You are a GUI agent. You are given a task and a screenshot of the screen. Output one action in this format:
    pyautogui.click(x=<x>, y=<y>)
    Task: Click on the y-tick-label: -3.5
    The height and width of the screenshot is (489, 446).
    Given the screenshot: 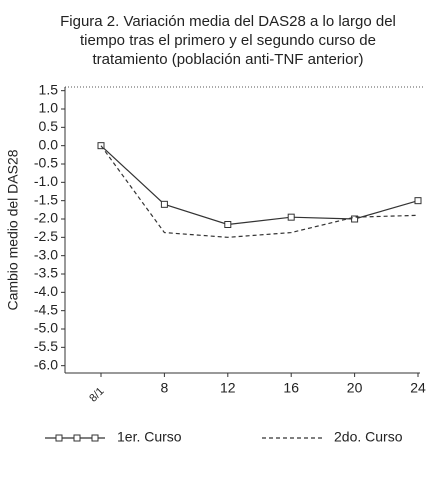 What is the action you would take?
    pyautogui.click(x=46, y=273)
    